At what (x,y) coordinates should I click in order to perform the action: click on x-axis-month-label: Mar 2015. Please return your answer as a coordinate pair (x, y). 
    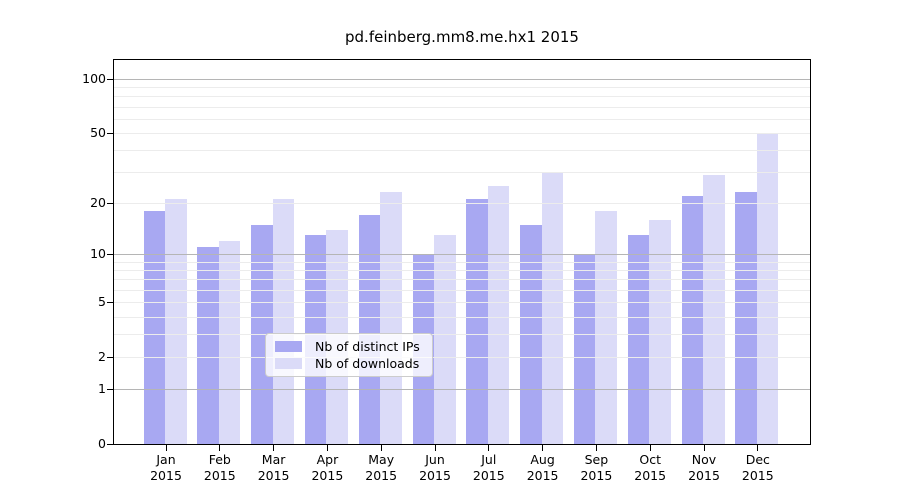
    Looking at the image, I should click on (273, 467).